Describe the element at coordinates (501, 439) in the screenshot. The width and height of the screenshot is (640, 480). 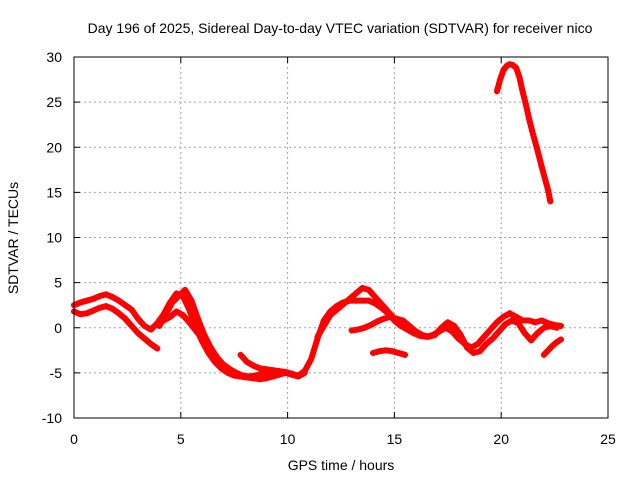
I see `x-tick-label: 20` at that location.